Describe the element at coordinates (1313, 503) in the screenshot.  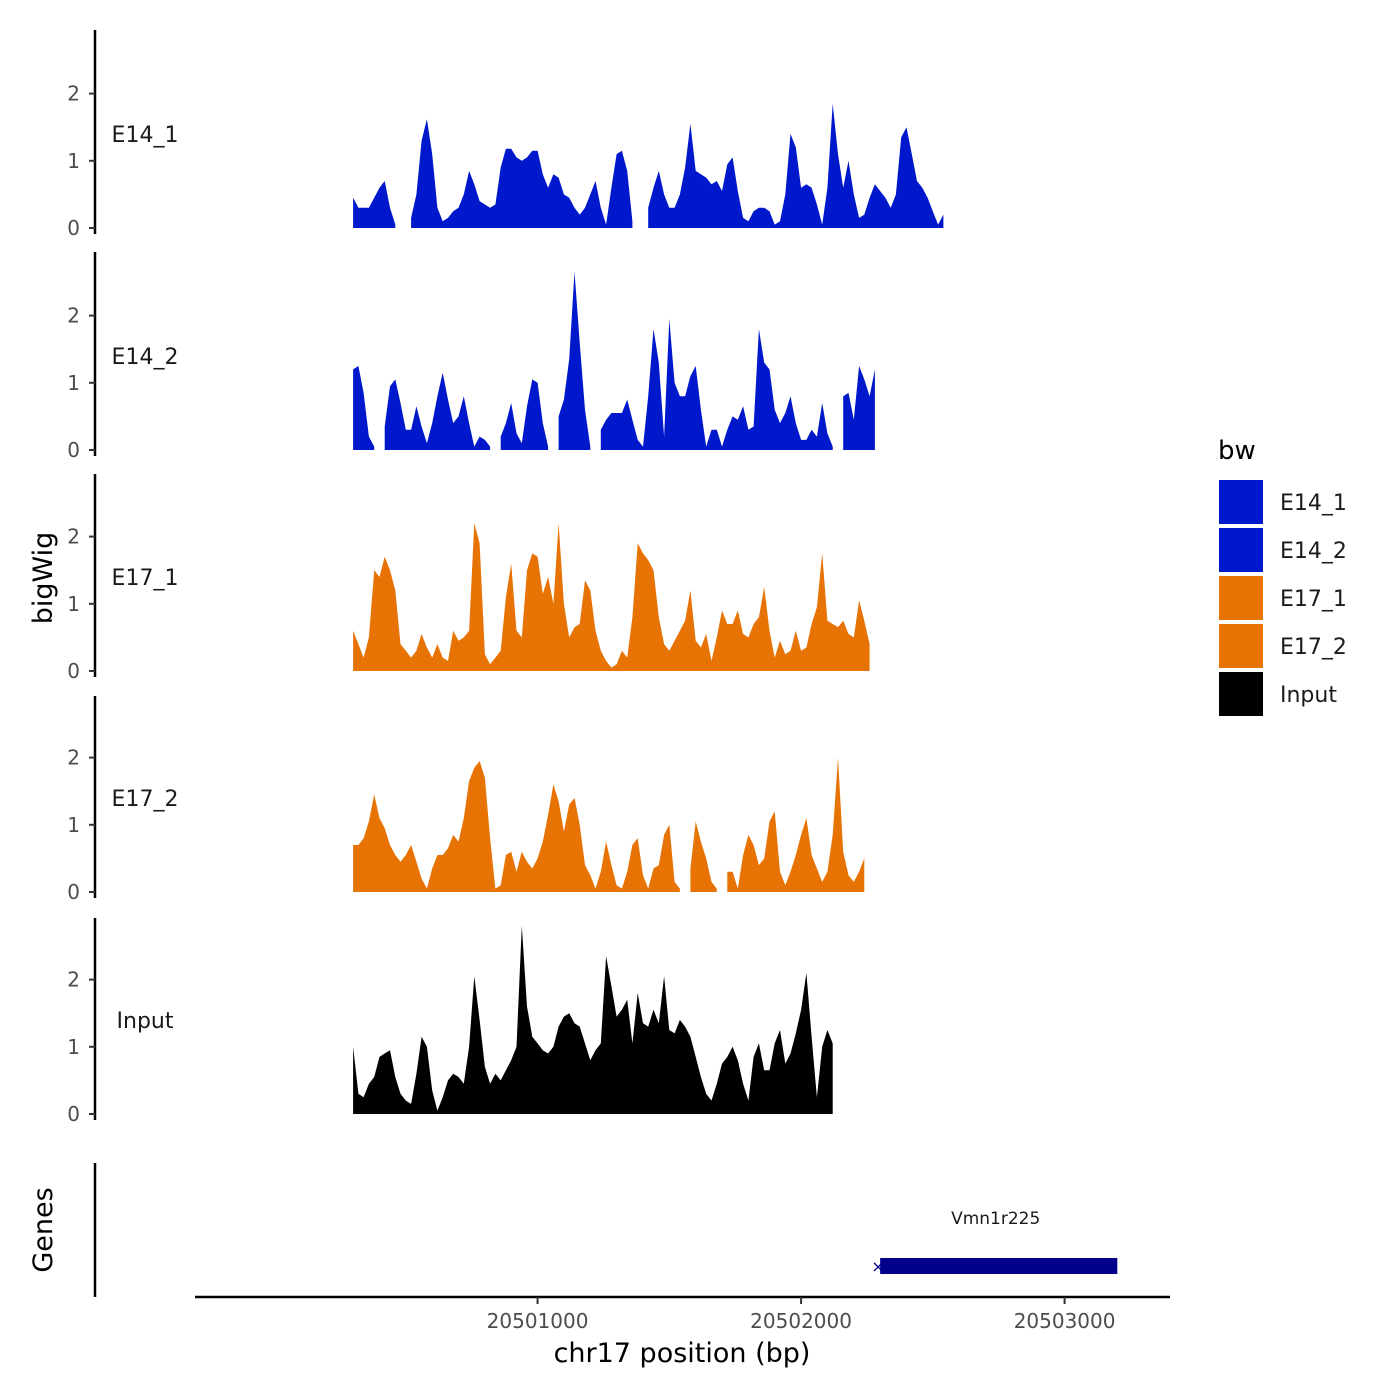
I see `legend-label-E14_1: E14_1` at that location.